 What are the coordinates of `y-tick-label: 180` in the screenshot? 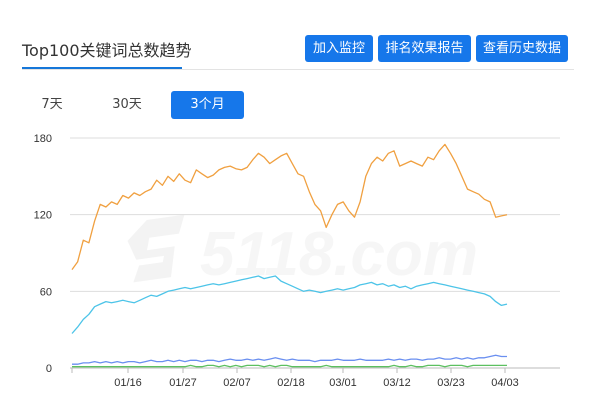 It's located at (43, 139).